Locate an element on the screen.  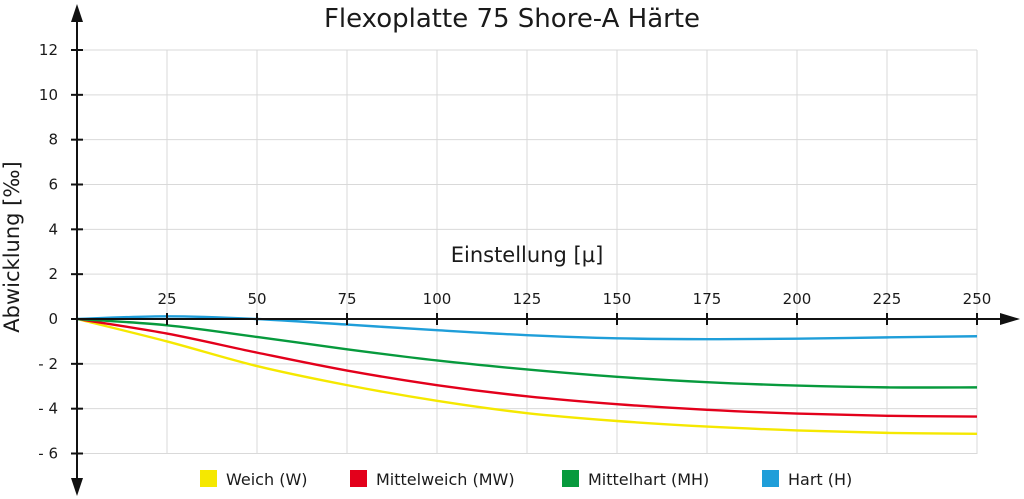
chart-title: Flexoplatte 75 Shore-A Härte is located at coordinates (512, 19).